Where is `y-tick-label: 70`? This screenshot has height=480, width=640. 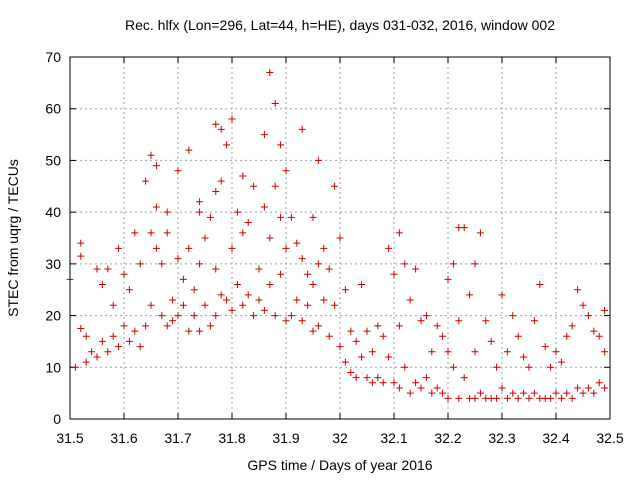
y-tick-label: 70 is located at coordinates (53, 57).